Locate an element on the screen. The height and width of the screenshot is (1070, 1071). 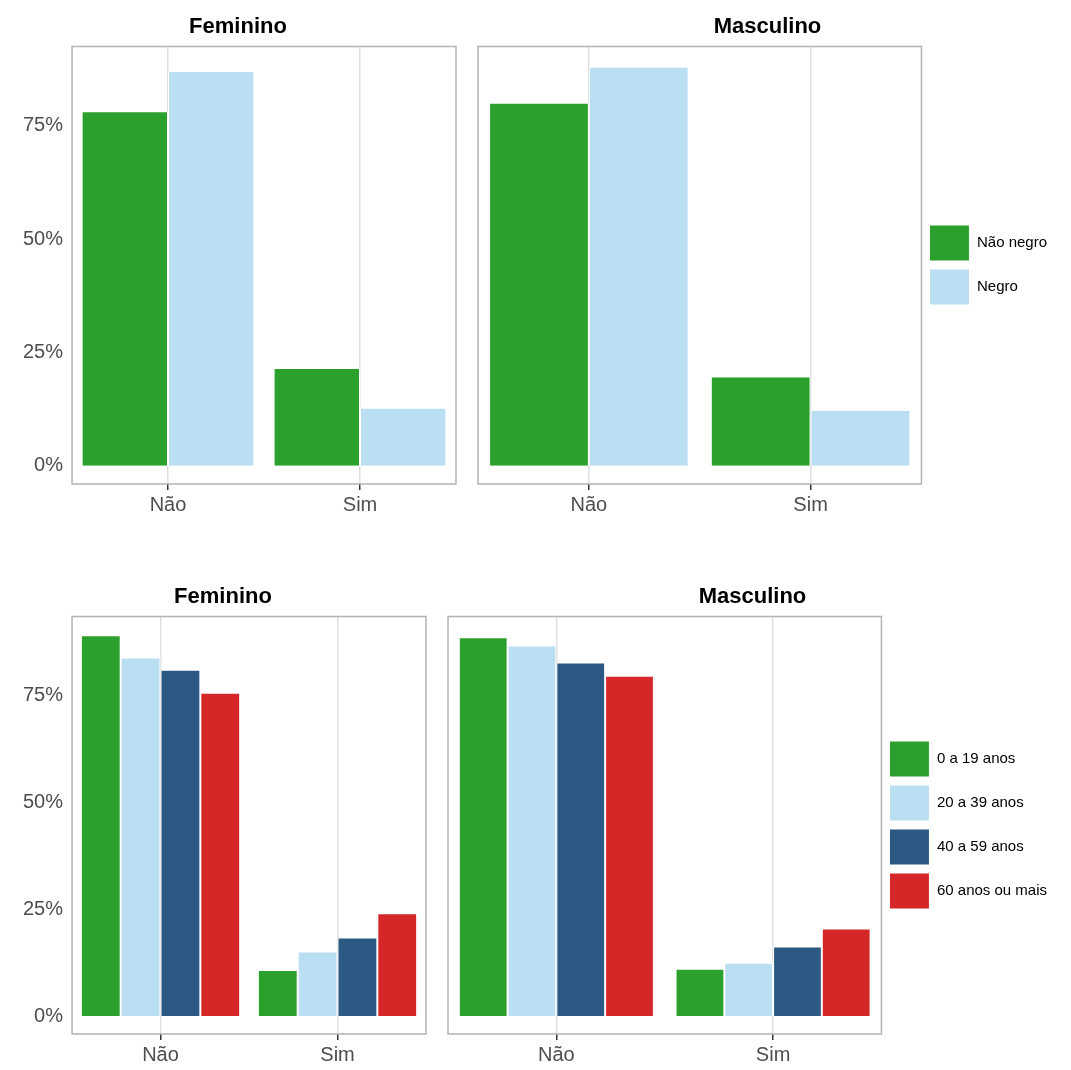
legend-label: Negro is located at coordinates (997, 286).